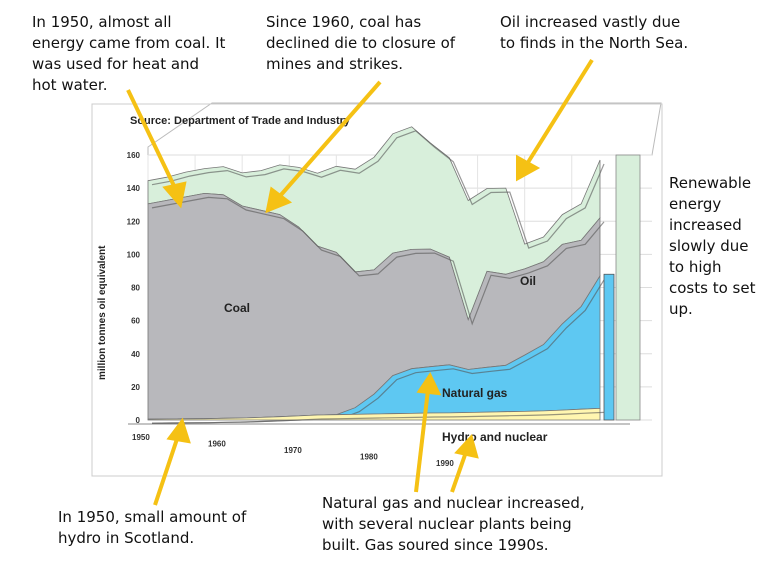 The height and width of the screenshot is (576, 768). I want to click on y-axis-label: million tonnes oil equivalent, so click(102, 312).